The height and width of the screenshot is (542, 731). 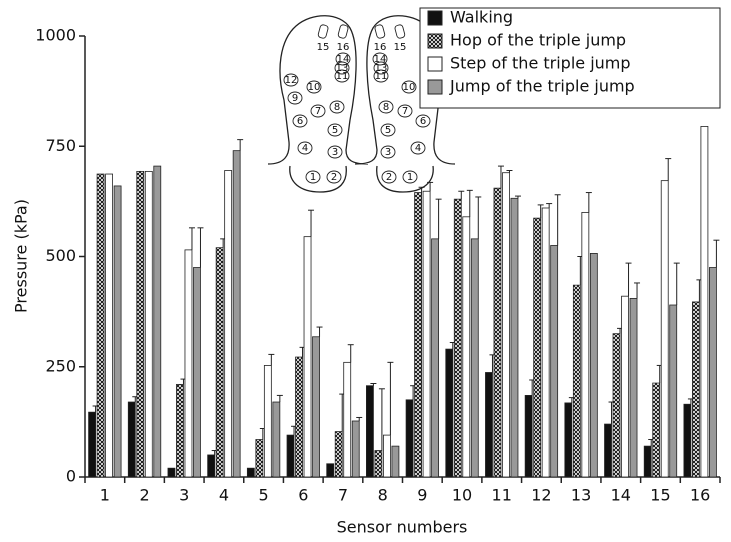 I want to click on x-tick-label: 3, so click(x=184, y=495).